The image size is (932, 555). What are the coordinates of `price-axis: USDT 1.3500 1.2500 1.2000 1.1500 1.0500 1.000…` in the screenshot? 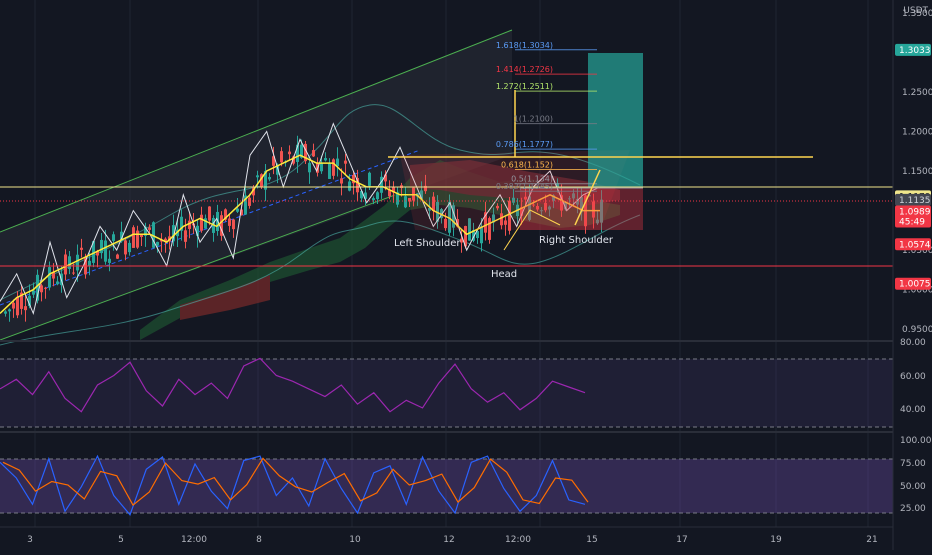 It's located at (912, 275).